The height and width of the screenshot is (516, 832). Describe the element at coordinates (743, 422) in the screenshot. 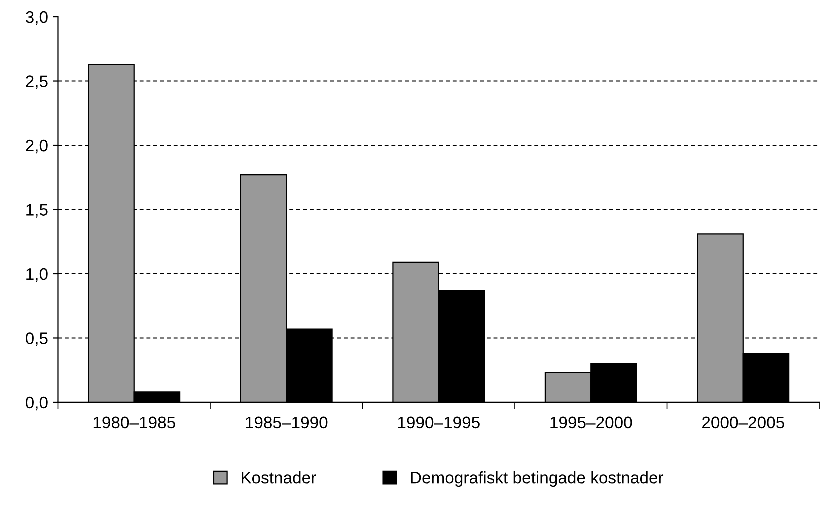

I see `x-tick-label: 2000–2005` at that location.